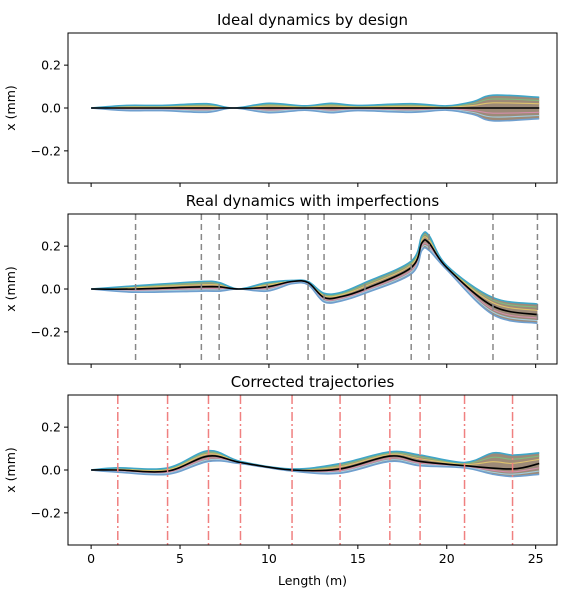  What do you see at coordinates (536, 558) in the screenshot?
I see `x-tick-label: 25` at bounding box center [536, 558].